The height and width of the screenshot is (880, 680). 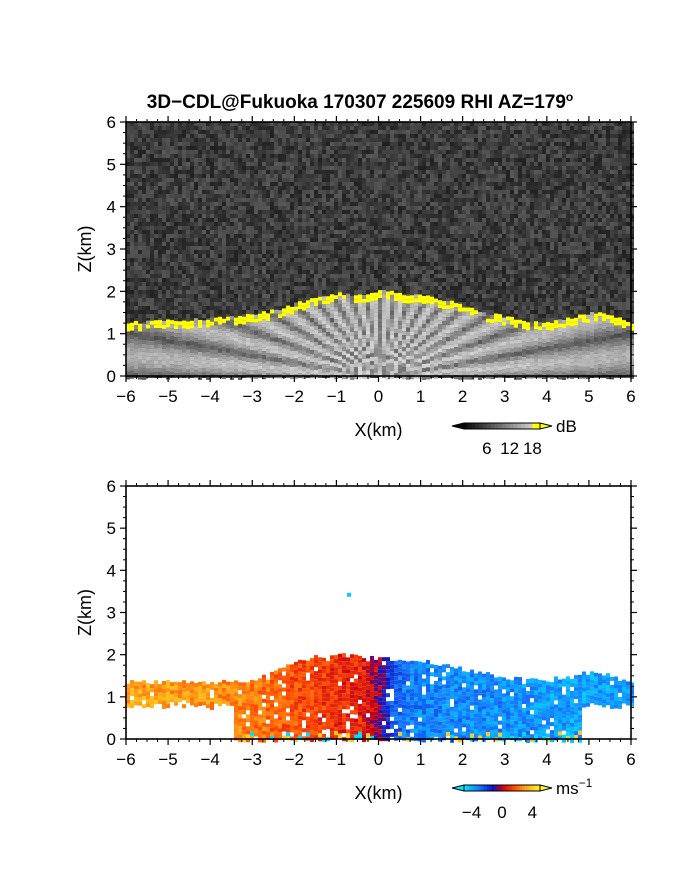 What do you see at coordinates (356, 102) in the screenshot?
I see `chart-title-text: 3D−CDL@Fukuoka 170307 225609 RHI AZ=179` at bounding box center [356, 102].